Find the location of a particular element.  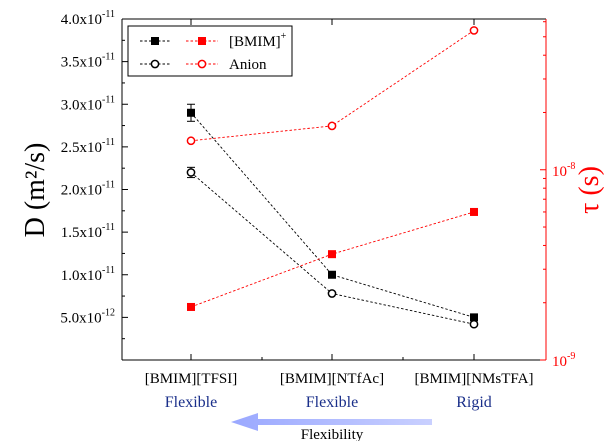

right-axis-tick-label: 10⁻⁸ is located at coordinates (563, 170).